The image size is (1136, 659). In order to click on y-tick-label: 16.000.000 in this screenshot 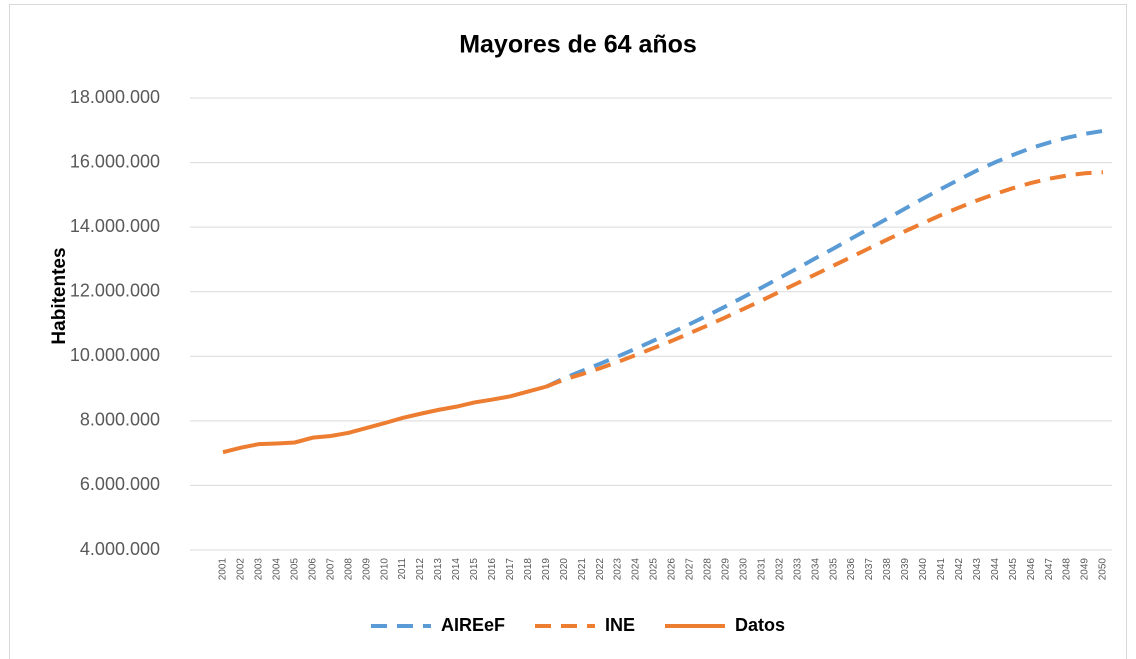, I will do `click(115, 161)`.